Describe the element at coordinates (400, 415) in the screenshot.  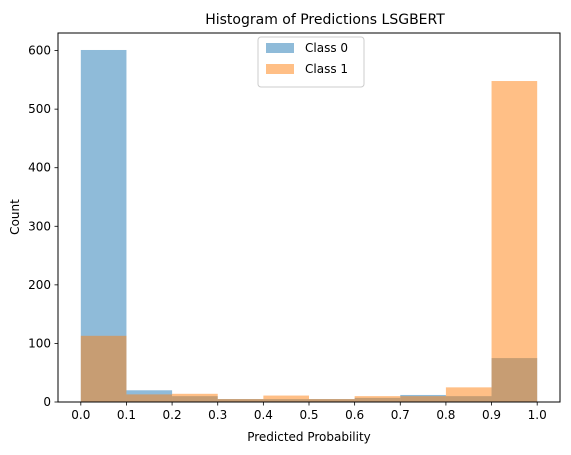
I see `x-tick-label: 0.7` at that location.